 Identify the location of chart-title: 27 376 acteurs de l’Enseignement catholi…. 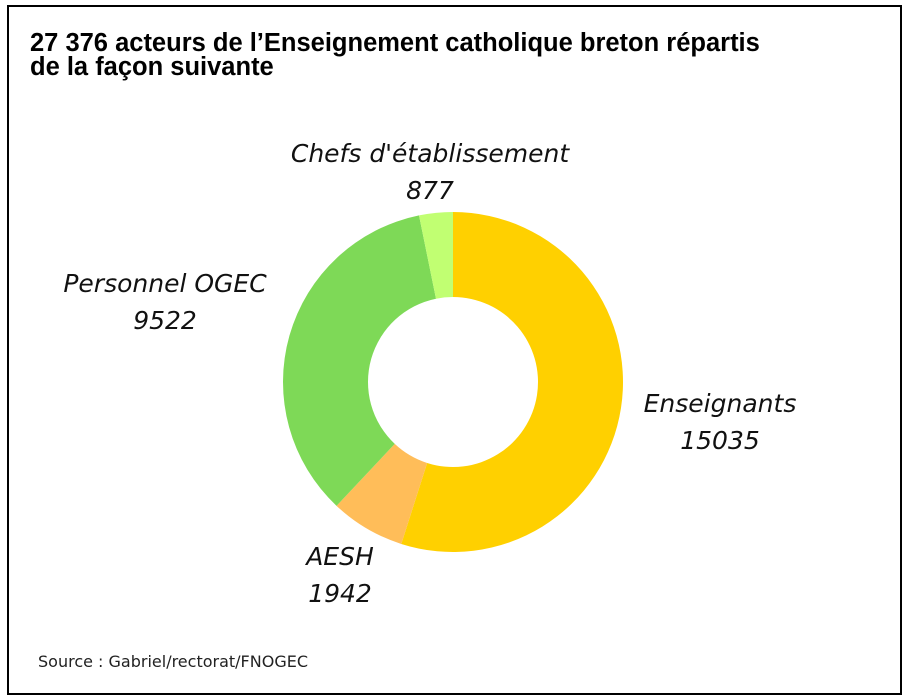
(395, 55).